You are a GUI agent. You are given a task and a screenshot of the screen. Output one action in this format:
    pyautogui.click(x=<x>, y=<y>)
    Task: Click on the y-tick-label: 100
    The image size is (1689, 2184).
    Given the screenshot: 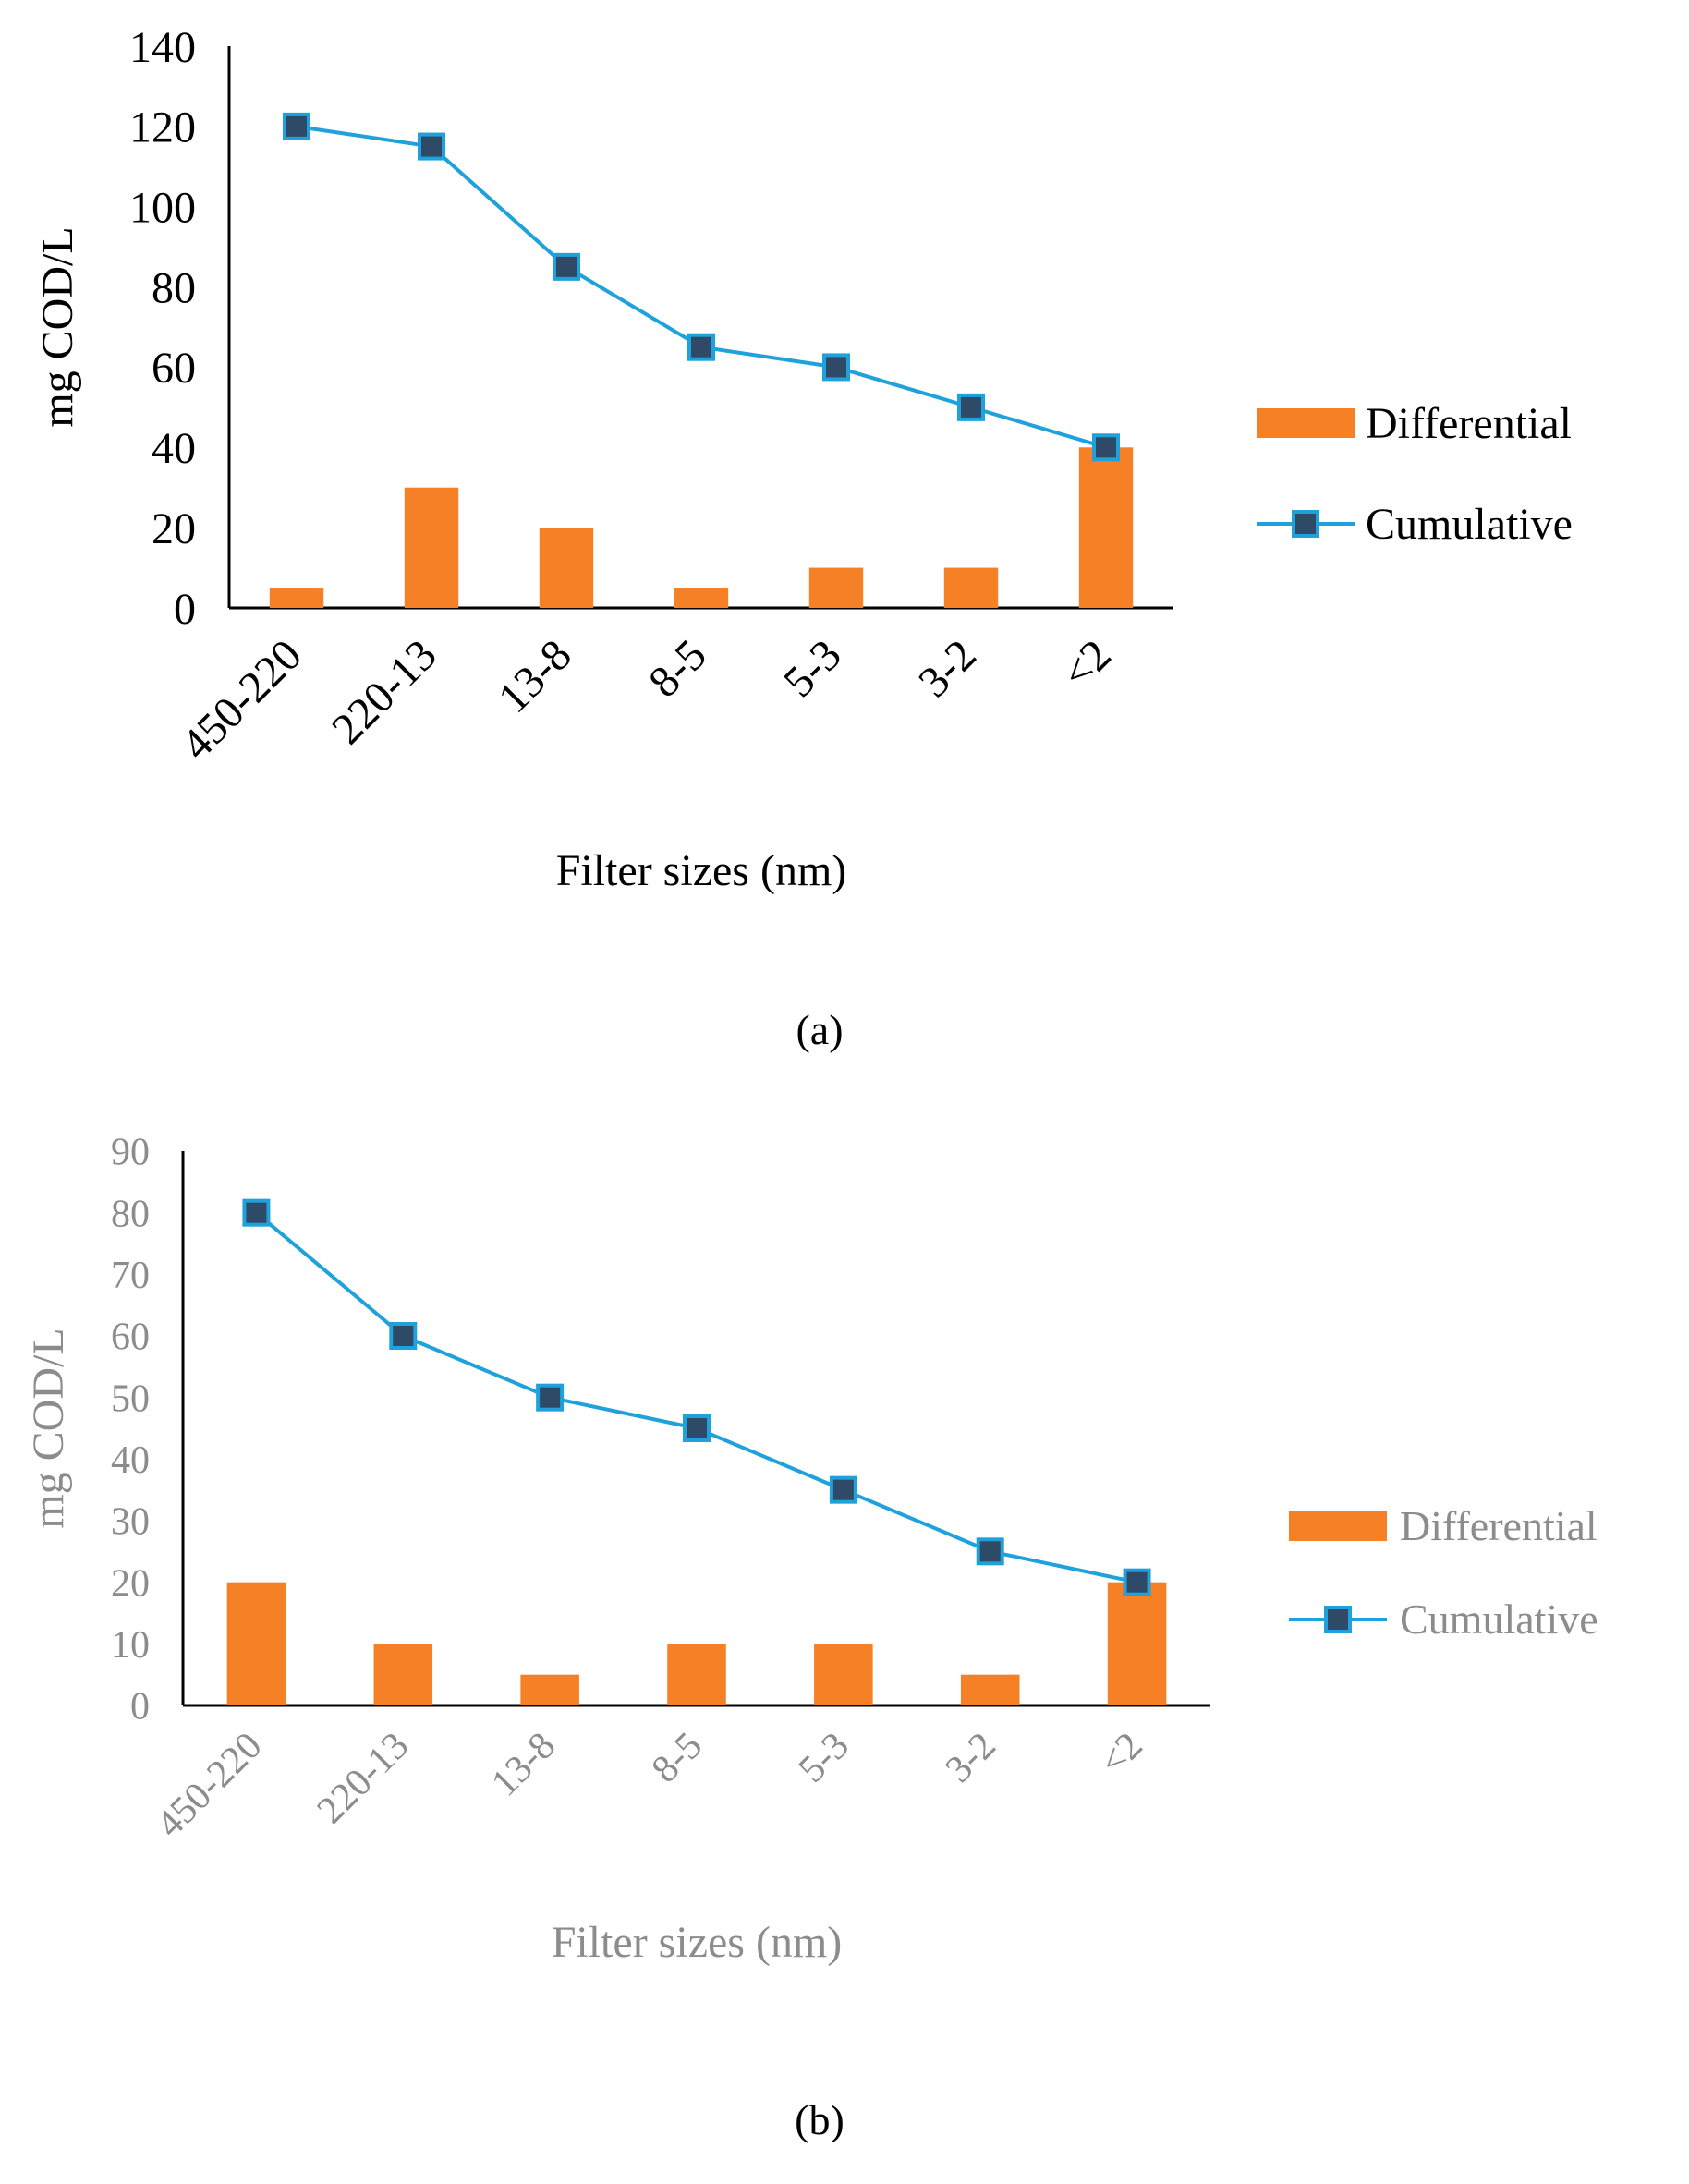 What is the action you would take?
    pyautogui.click(x=162, y=208)
    